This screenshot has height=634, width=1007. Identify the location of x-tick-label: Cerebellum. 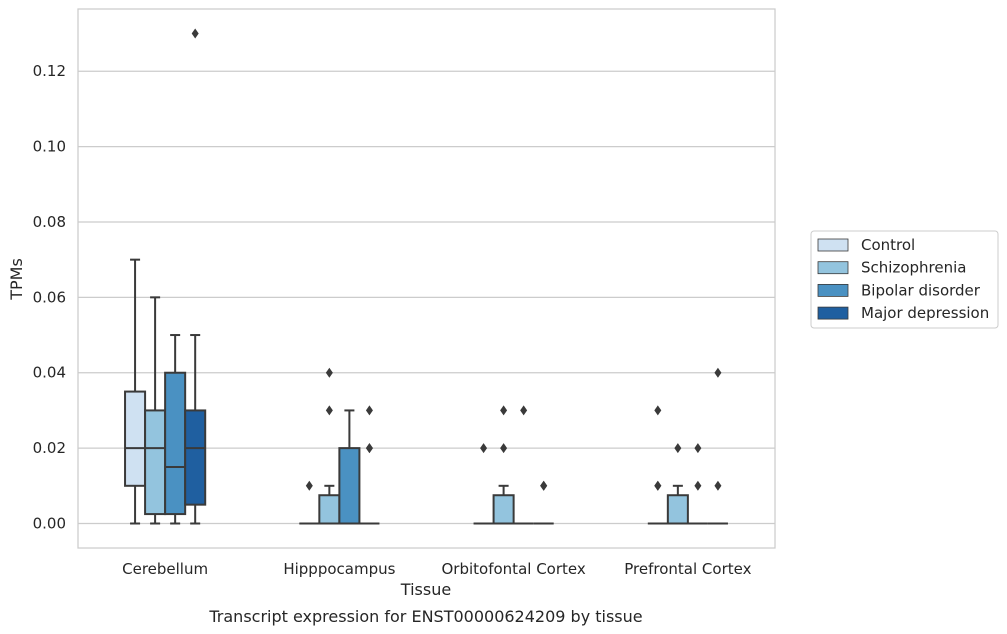
(165, 569).